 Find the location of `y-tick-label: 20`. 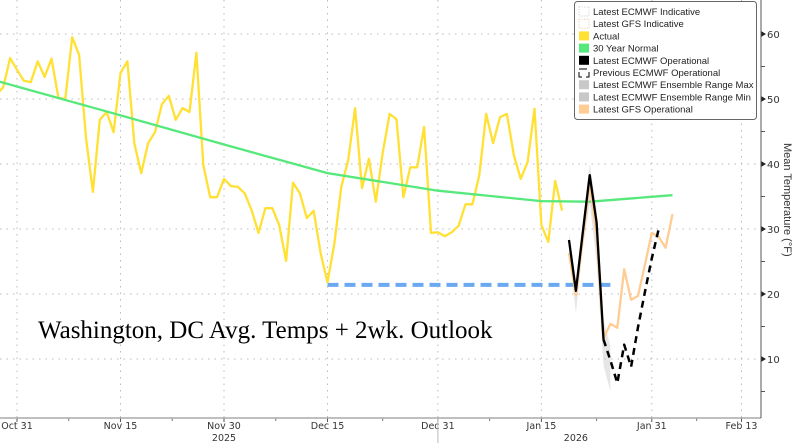

y-tick-label: 20 is located at coordinates (773, 295).